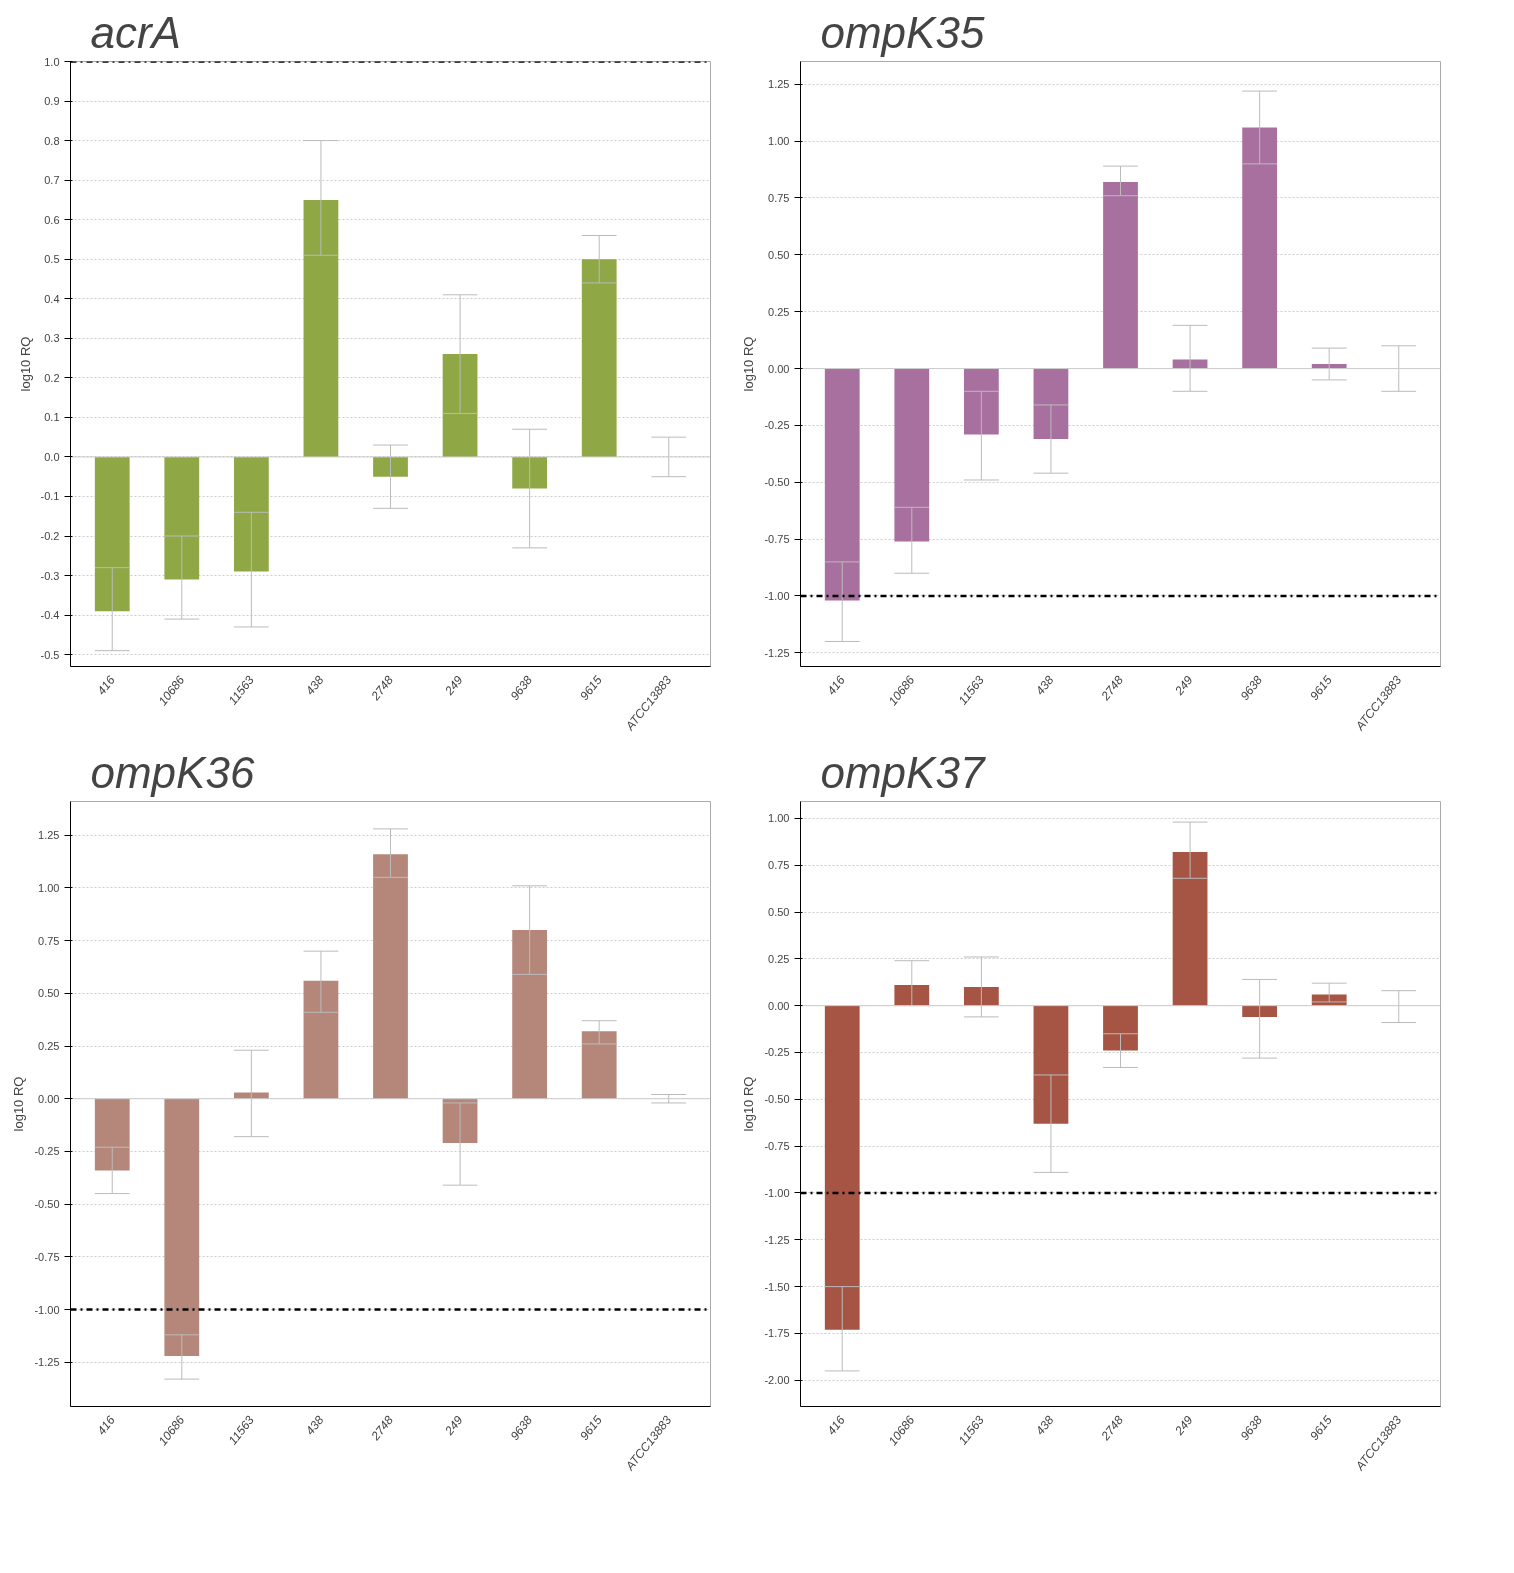  I want to click on y-tick-label: -0.3, so click(50, 575).